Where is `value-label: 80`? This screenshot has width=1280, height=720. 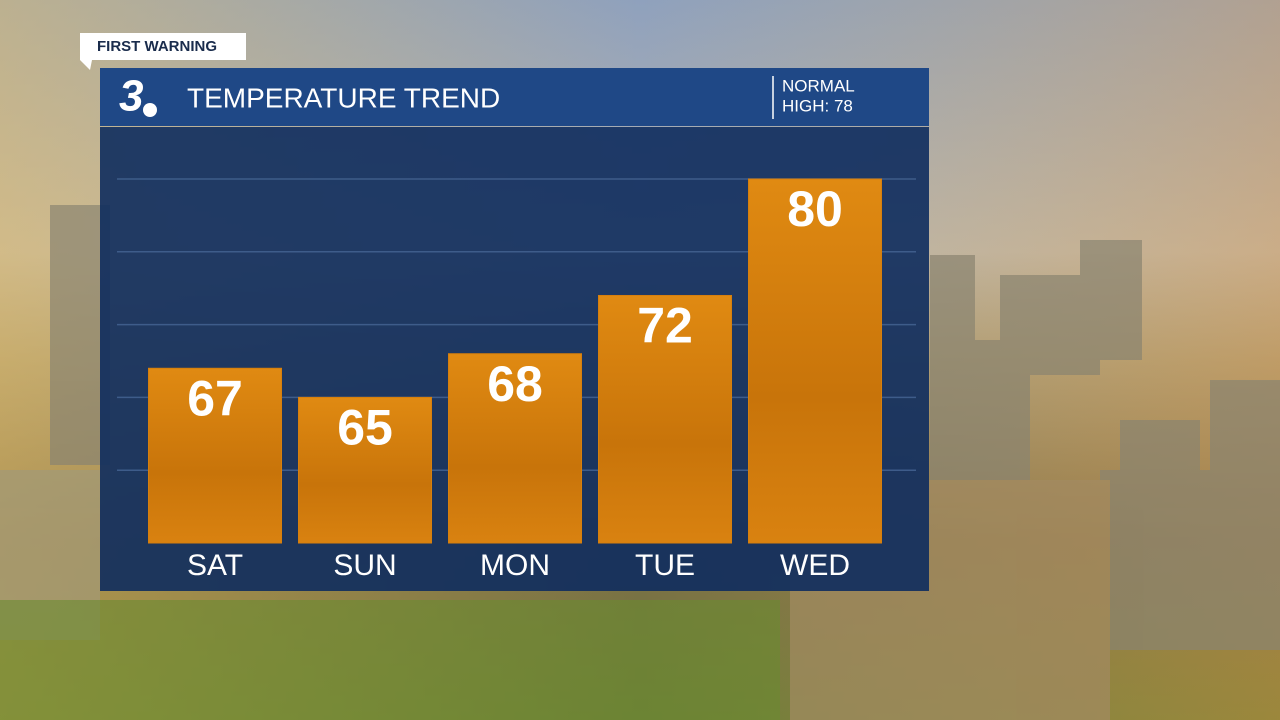 value-label: 80 is located at coordinates (815, 209).